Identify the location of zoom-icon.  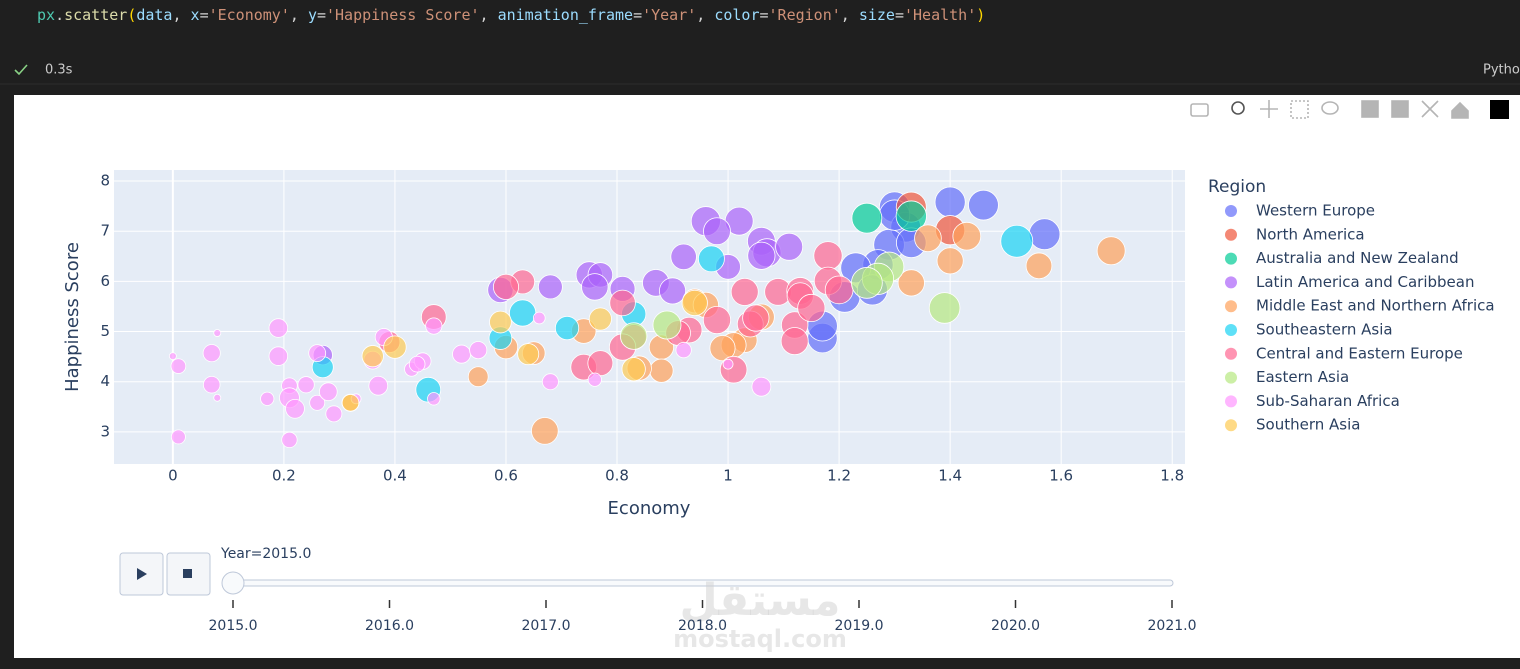
(1238, 108).